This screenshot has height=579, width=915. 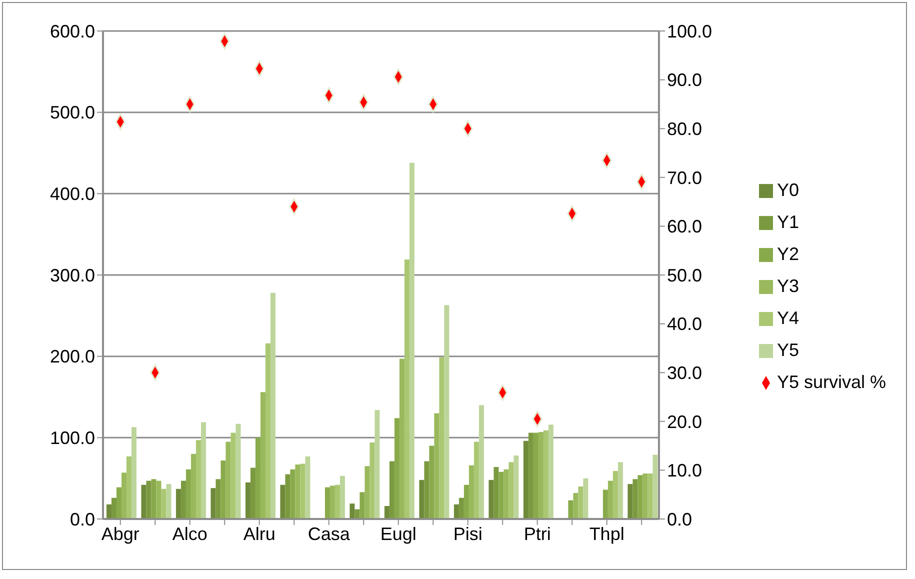 I want to click on legend-label: Y0, so click(x=787, y=190).